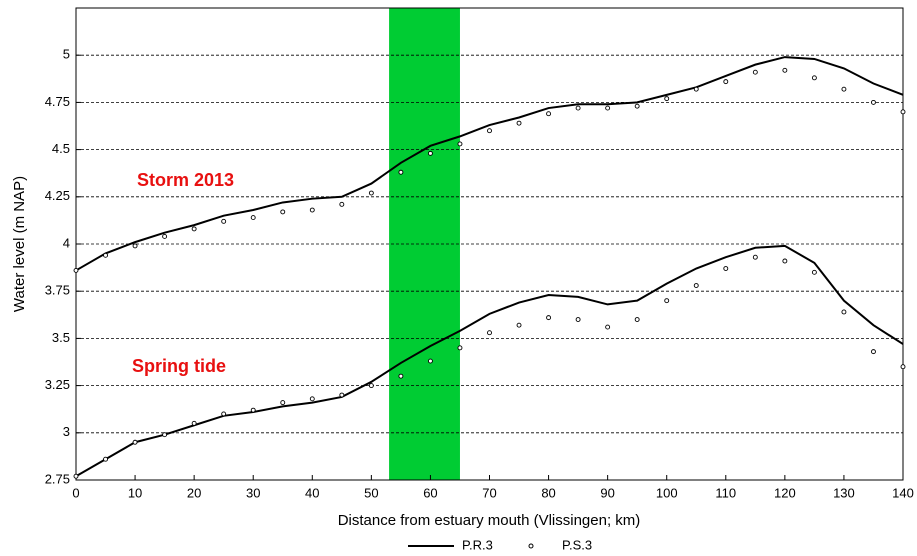  What do you see at coordinates (61, 148) in the screenshot?
I see `y-tick-label: 4.5` at bounding box center [61, 148].